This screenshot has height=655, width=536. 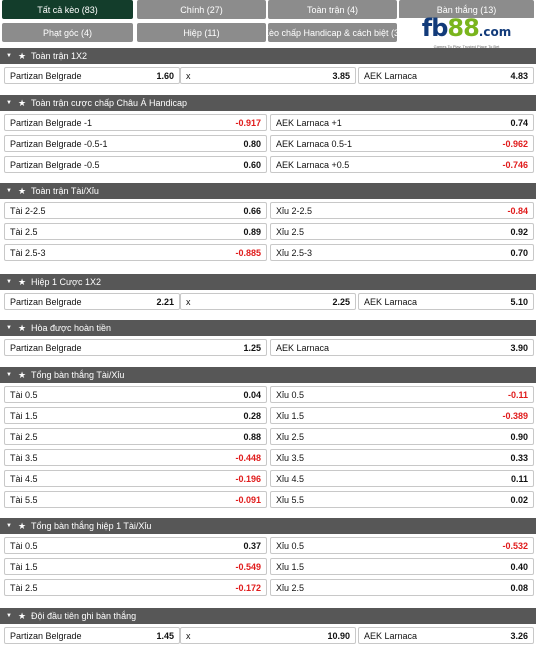 What do you see at coordinates (92, 75) in the screenshot?
I see `odds-cell: Partizan Belgrade 1.60` at bounding box center [92, 75].